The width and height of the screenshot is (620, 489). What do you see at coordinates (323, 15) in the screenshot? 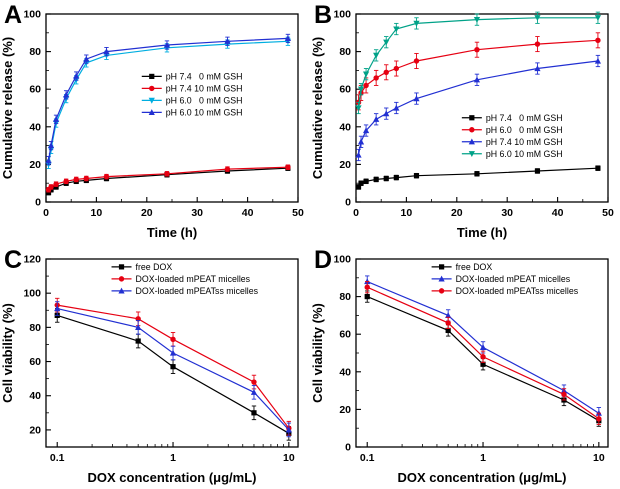
I see `panel-b-letter: B` at bounding box center [323, 15].